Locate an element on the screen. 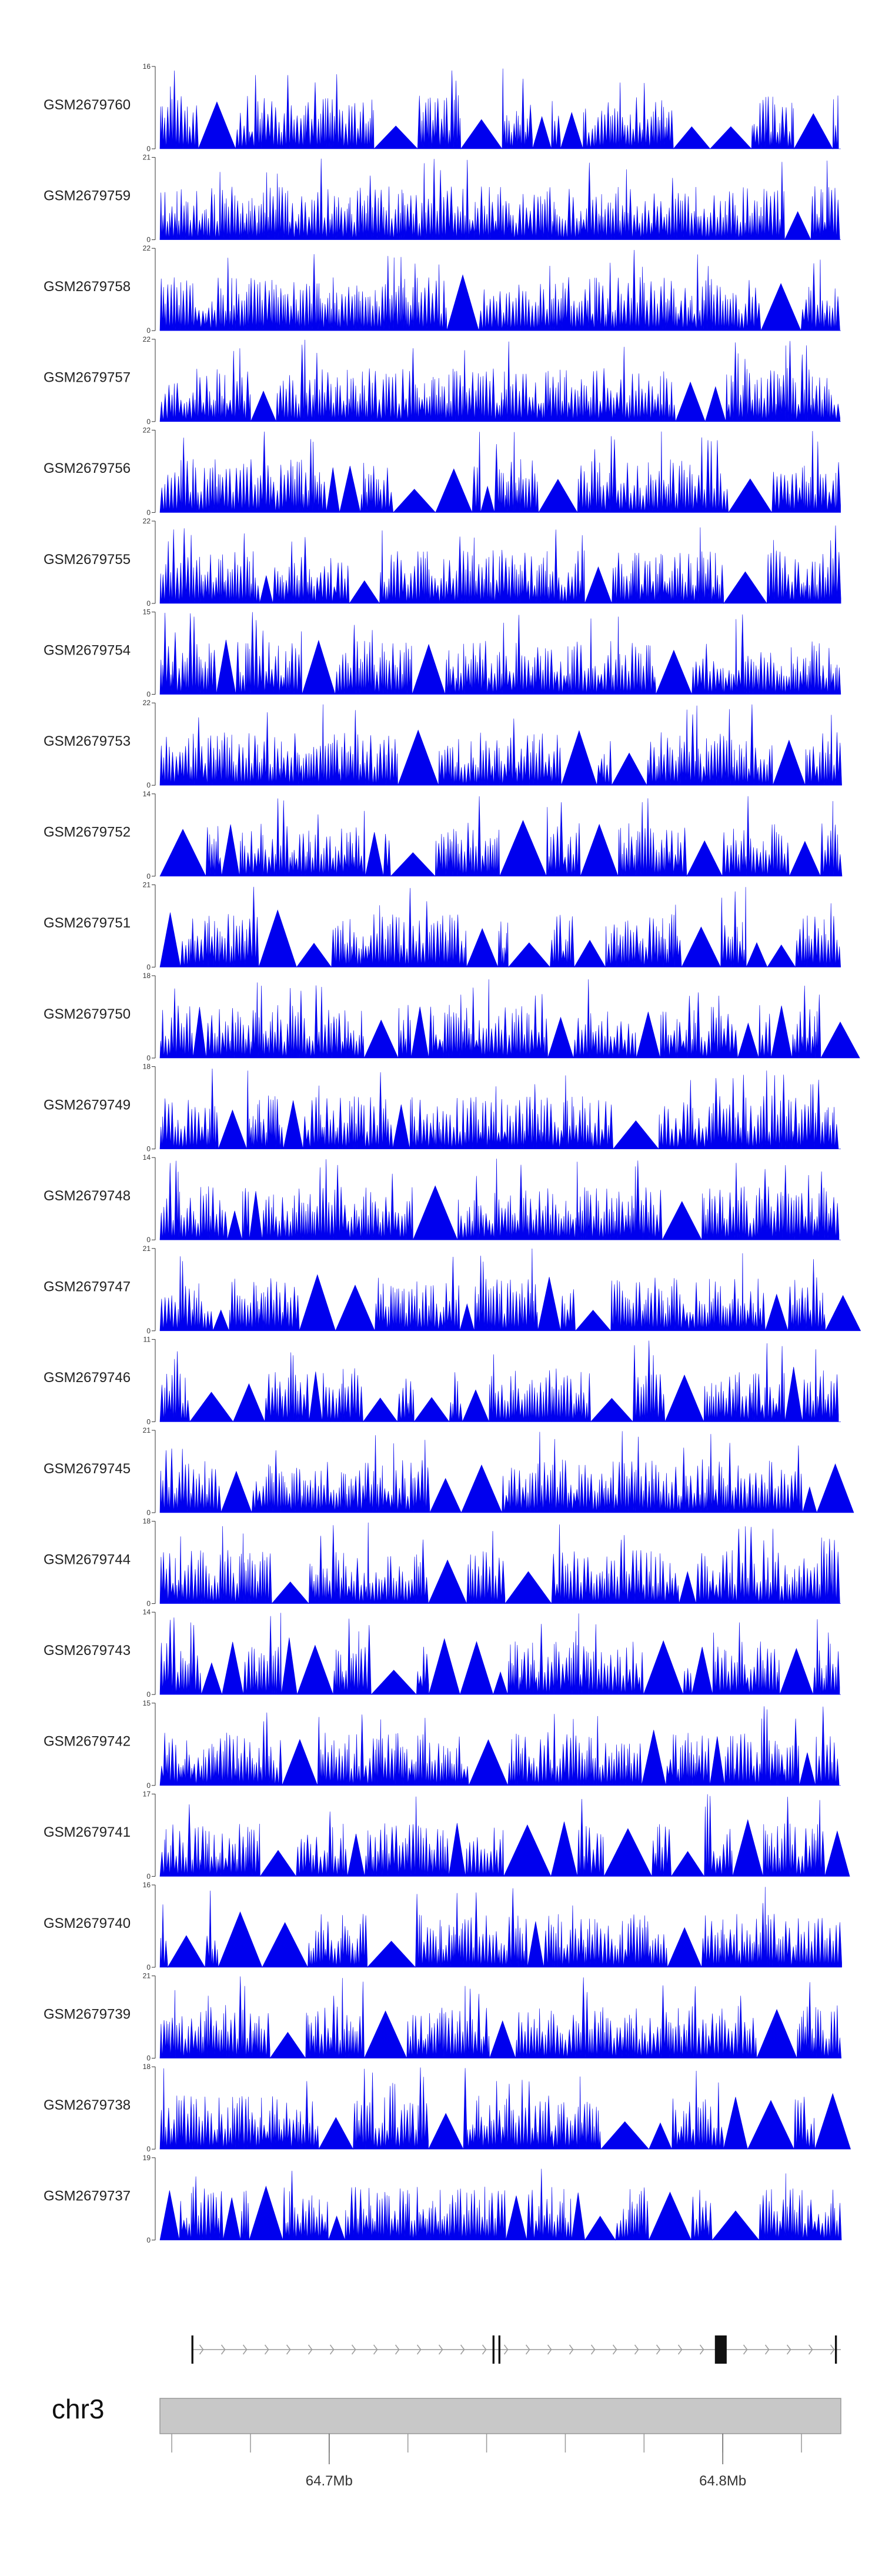 The width and height of the screenshot is (882, 2576). coverage-track-GSM2679757: GSM2679757 22 0 is located at coordinates (442, 380).